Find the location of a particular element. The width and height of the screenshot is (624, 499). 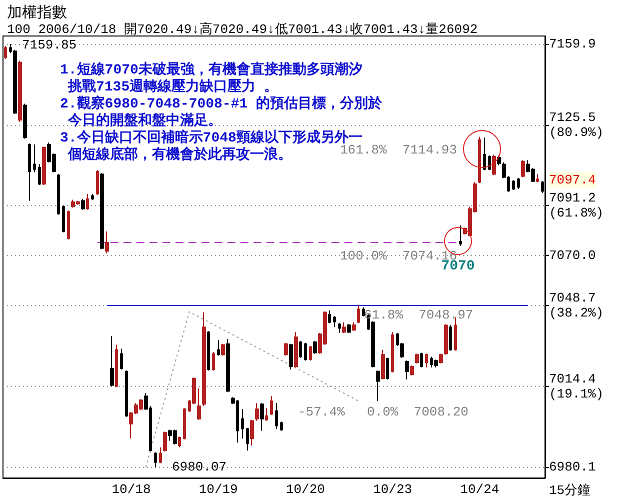

text: 7097.4 is located at coordinates (572, 180).